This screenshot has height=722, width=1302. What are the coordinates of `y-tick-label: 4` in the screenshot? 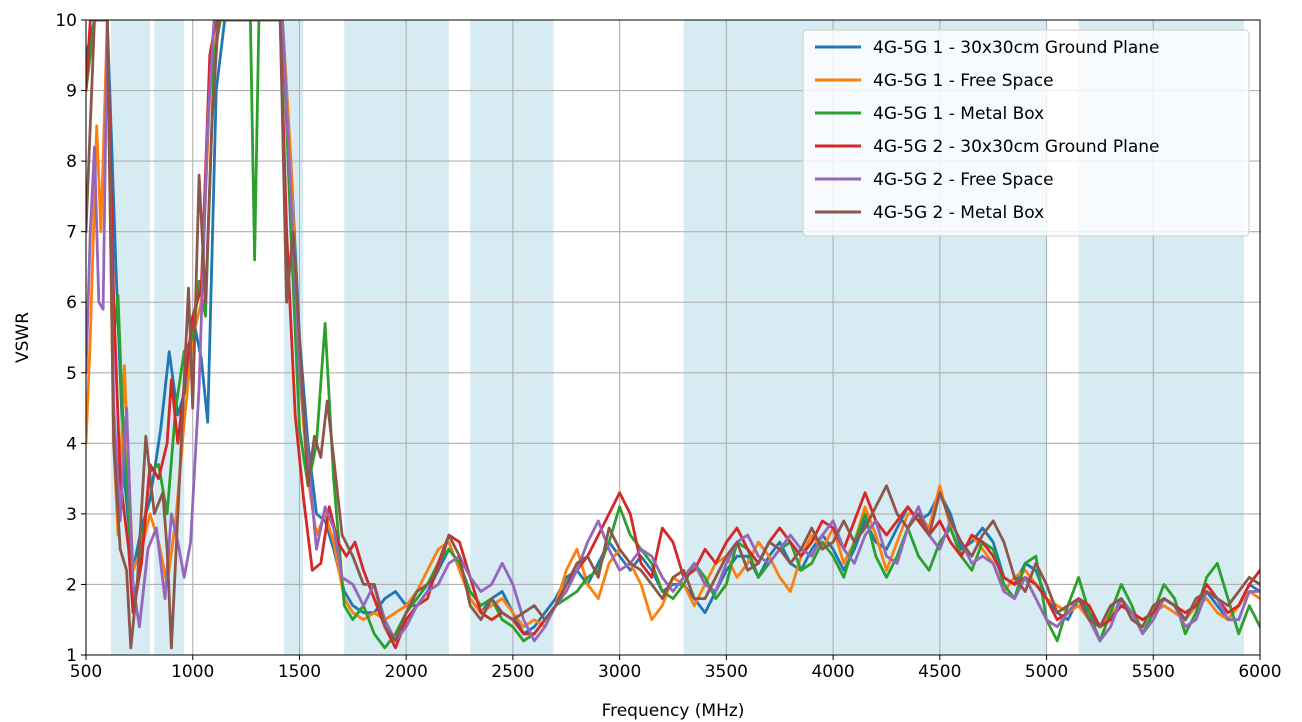 It's located at (71, 444).